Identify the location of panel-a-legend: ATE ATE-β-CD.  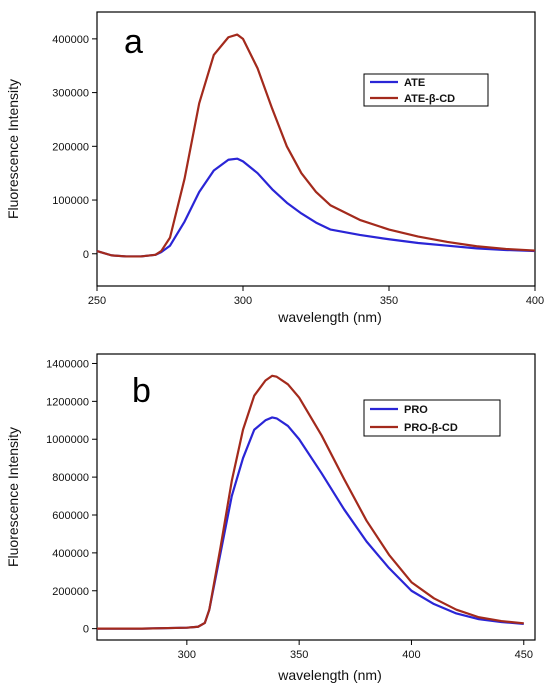
(426, 90).